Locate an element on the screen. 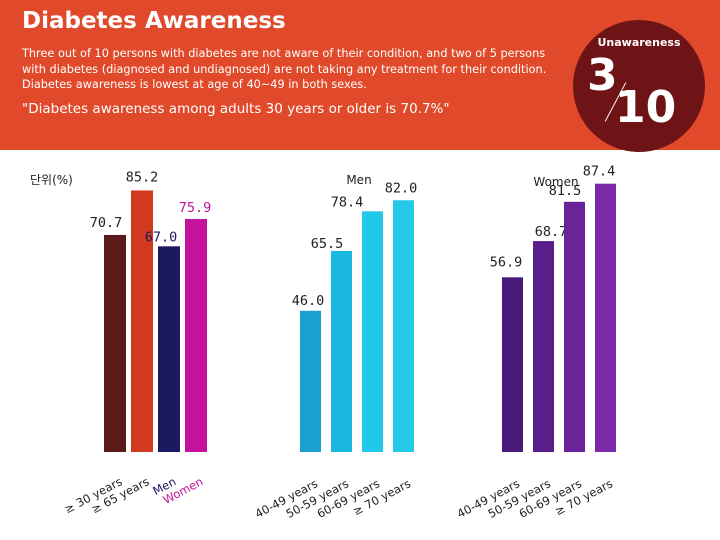 This screenshot has width=720, height=540. page-title: Diabetes Awareness is located at coordinates (154, 21).